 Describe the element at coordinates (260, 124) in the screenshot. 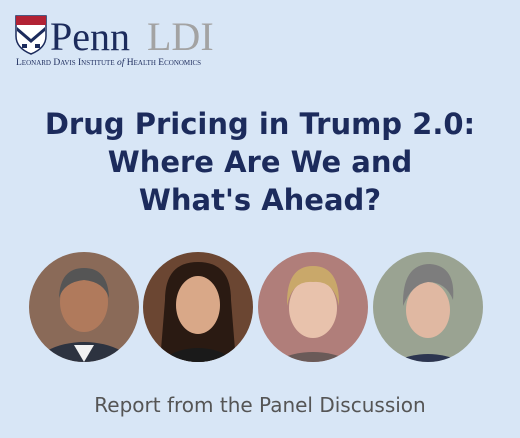

I see `title-line: Drug Pricing in Trump 2.0:` at that location.